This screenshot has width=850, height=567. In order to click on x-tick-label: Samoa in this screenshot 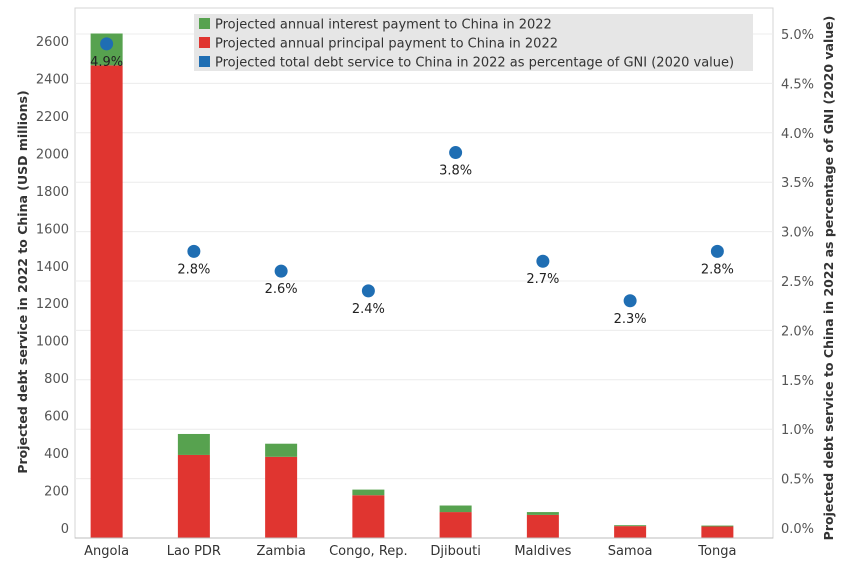, I will do `click(630, 551)`.